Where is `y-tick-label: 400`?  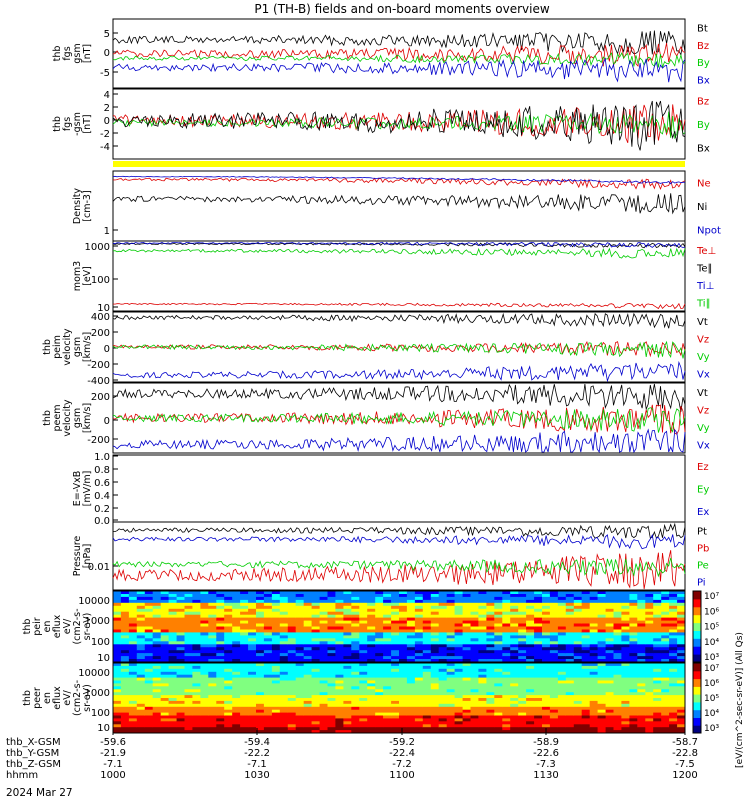
y-tick-label: 400 is located at coordinates (100, 317).